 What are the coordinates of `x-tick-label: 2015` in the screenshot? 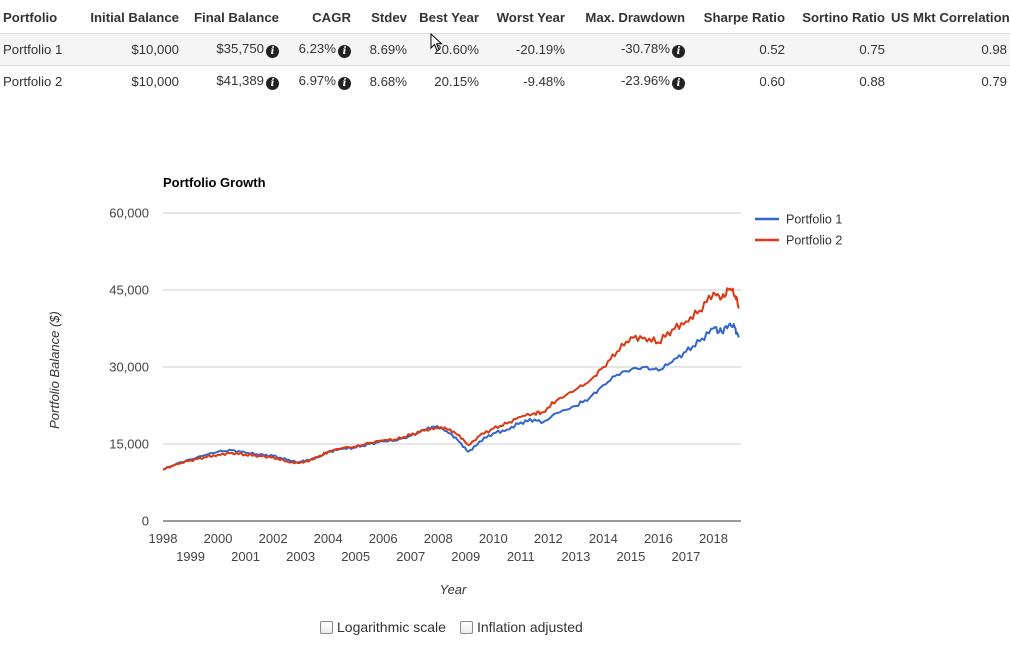 It's located at (630, 556).